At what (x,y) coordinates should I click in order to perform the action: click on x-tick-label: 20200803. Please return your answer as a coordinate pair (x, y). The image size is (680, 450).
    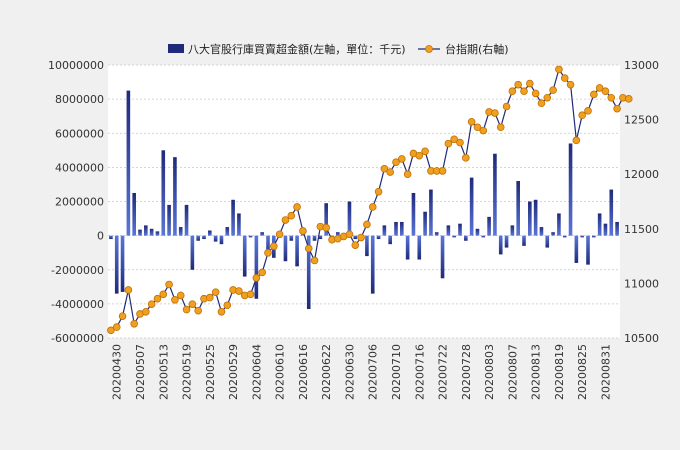
    Looking at the image, I should click on (489, 372).